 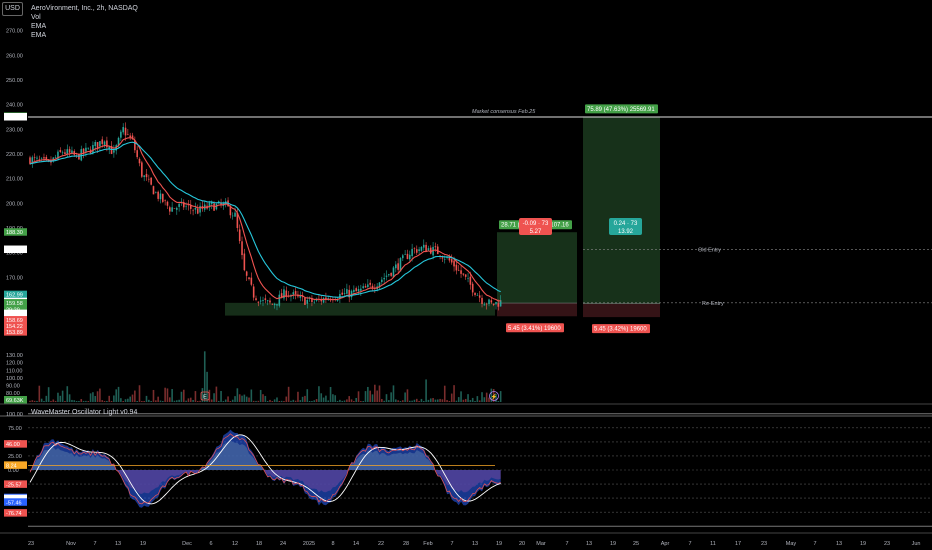 I want to click on old-entry-label: Old Entry, so click(x=709, y=251).